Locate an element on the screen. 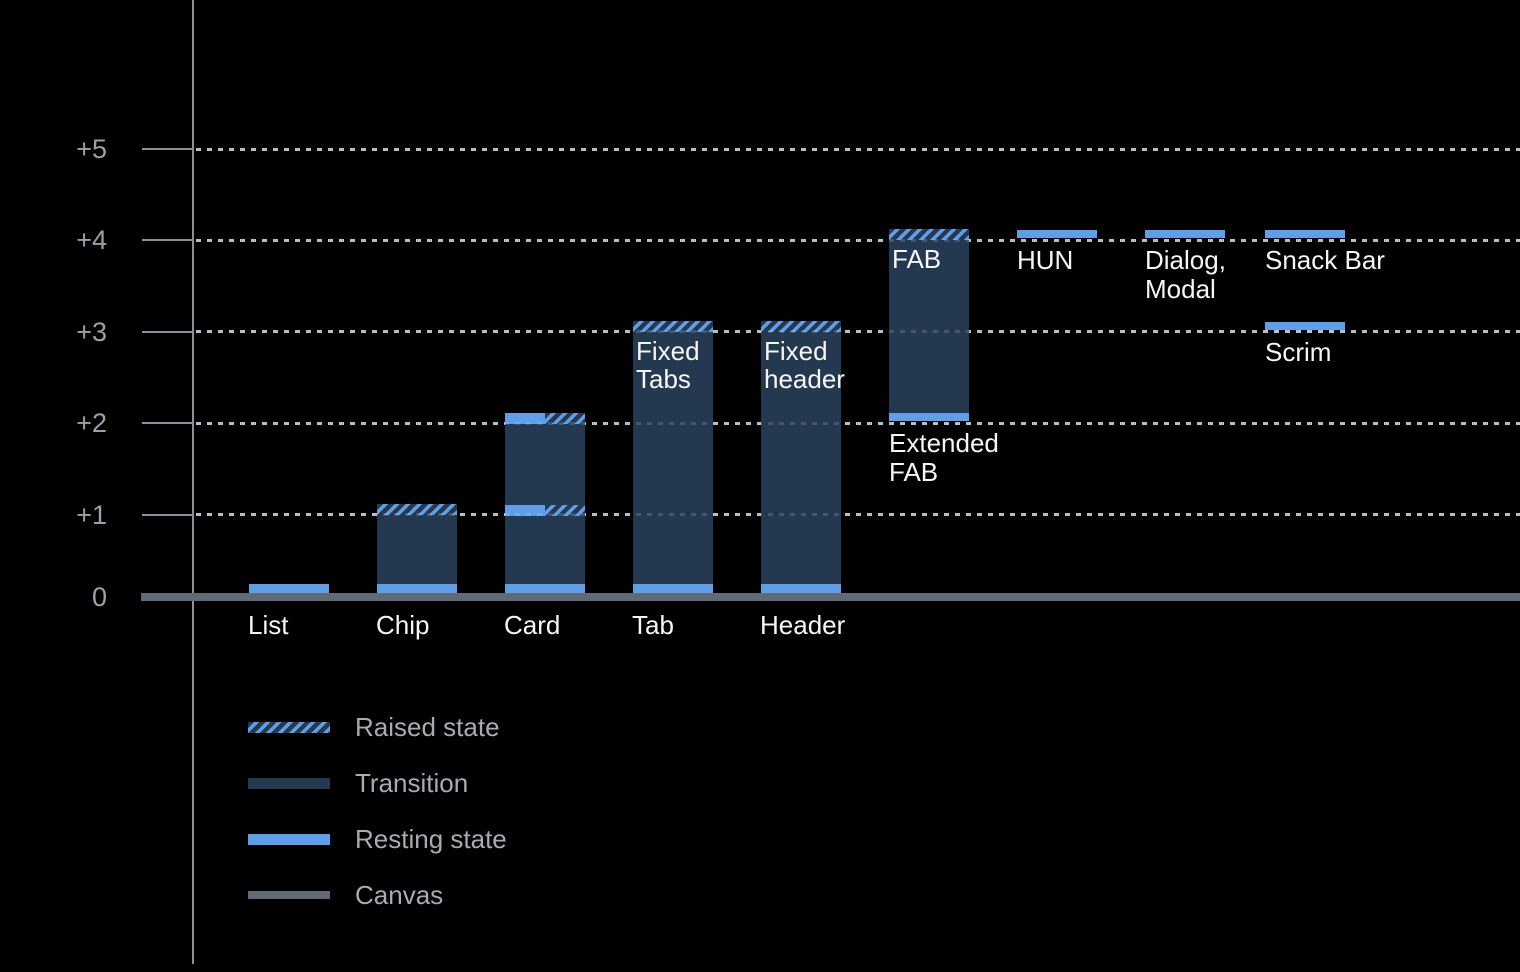 The height and width of the screenshot is (972, 1520). below-label-fab: Extended FAB is located at coordinates (944, 458).